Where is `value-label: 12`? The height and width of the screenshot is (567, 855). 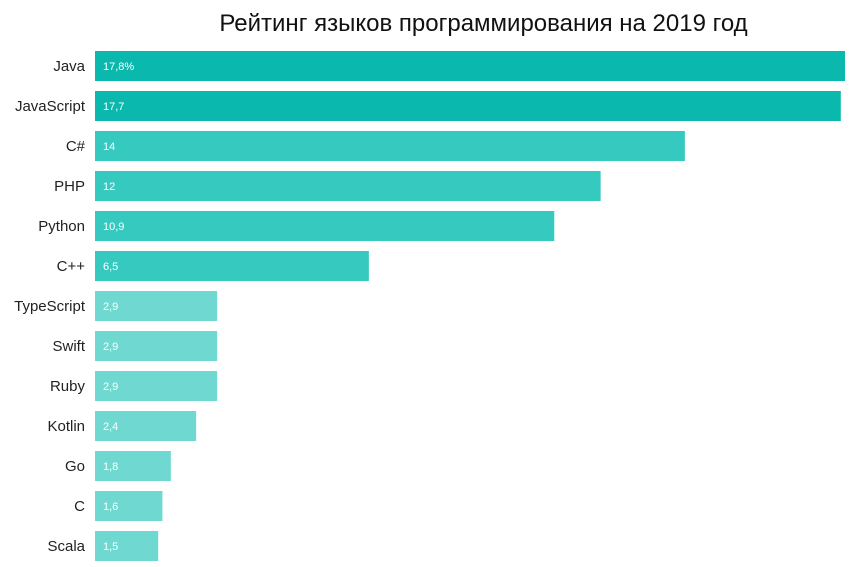
value-label: 12 is located at coordinates (109, 187).